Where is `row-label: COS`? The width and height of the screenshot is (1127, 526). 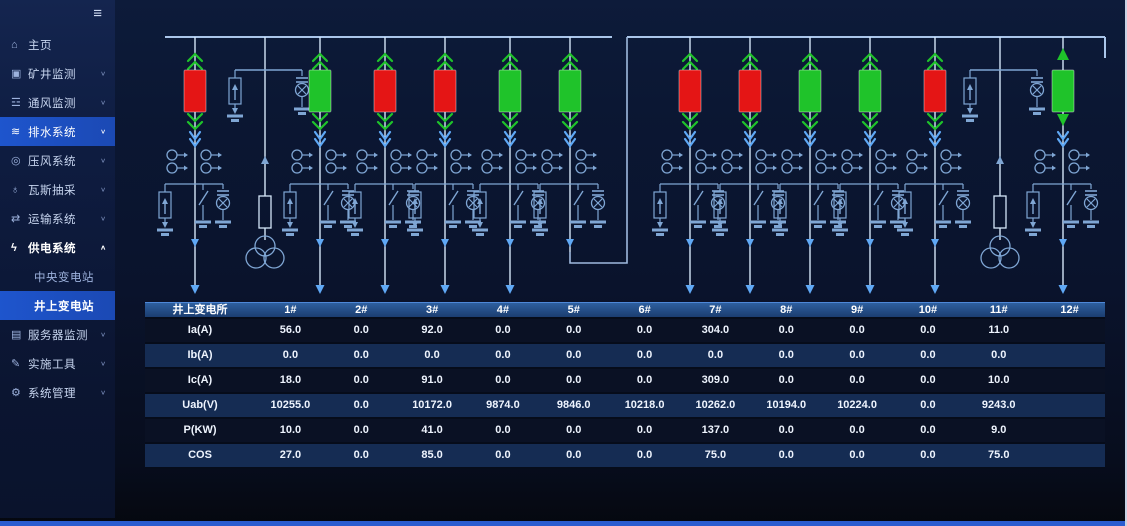 row-label: COS is located at coordinates (200, 455).